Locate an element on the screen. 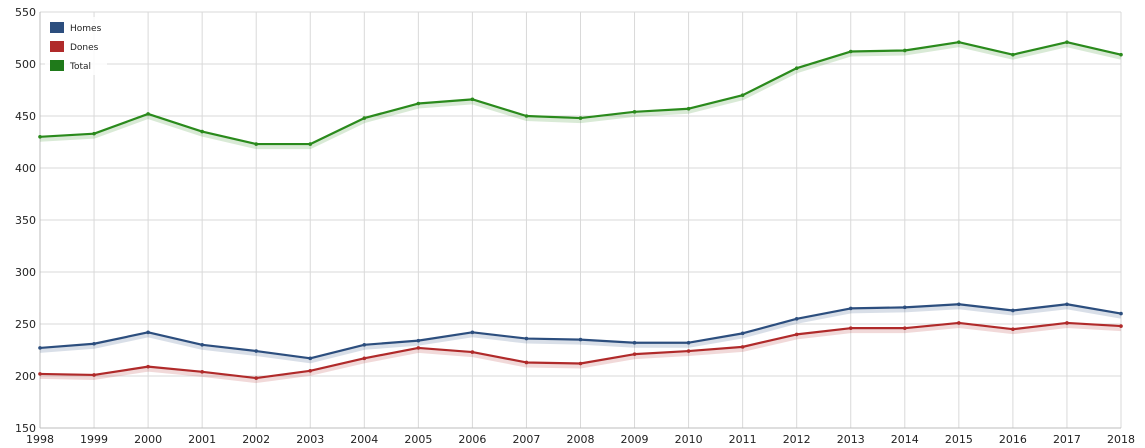  y-tick-label: 450 is located at coordinates (25, 116).